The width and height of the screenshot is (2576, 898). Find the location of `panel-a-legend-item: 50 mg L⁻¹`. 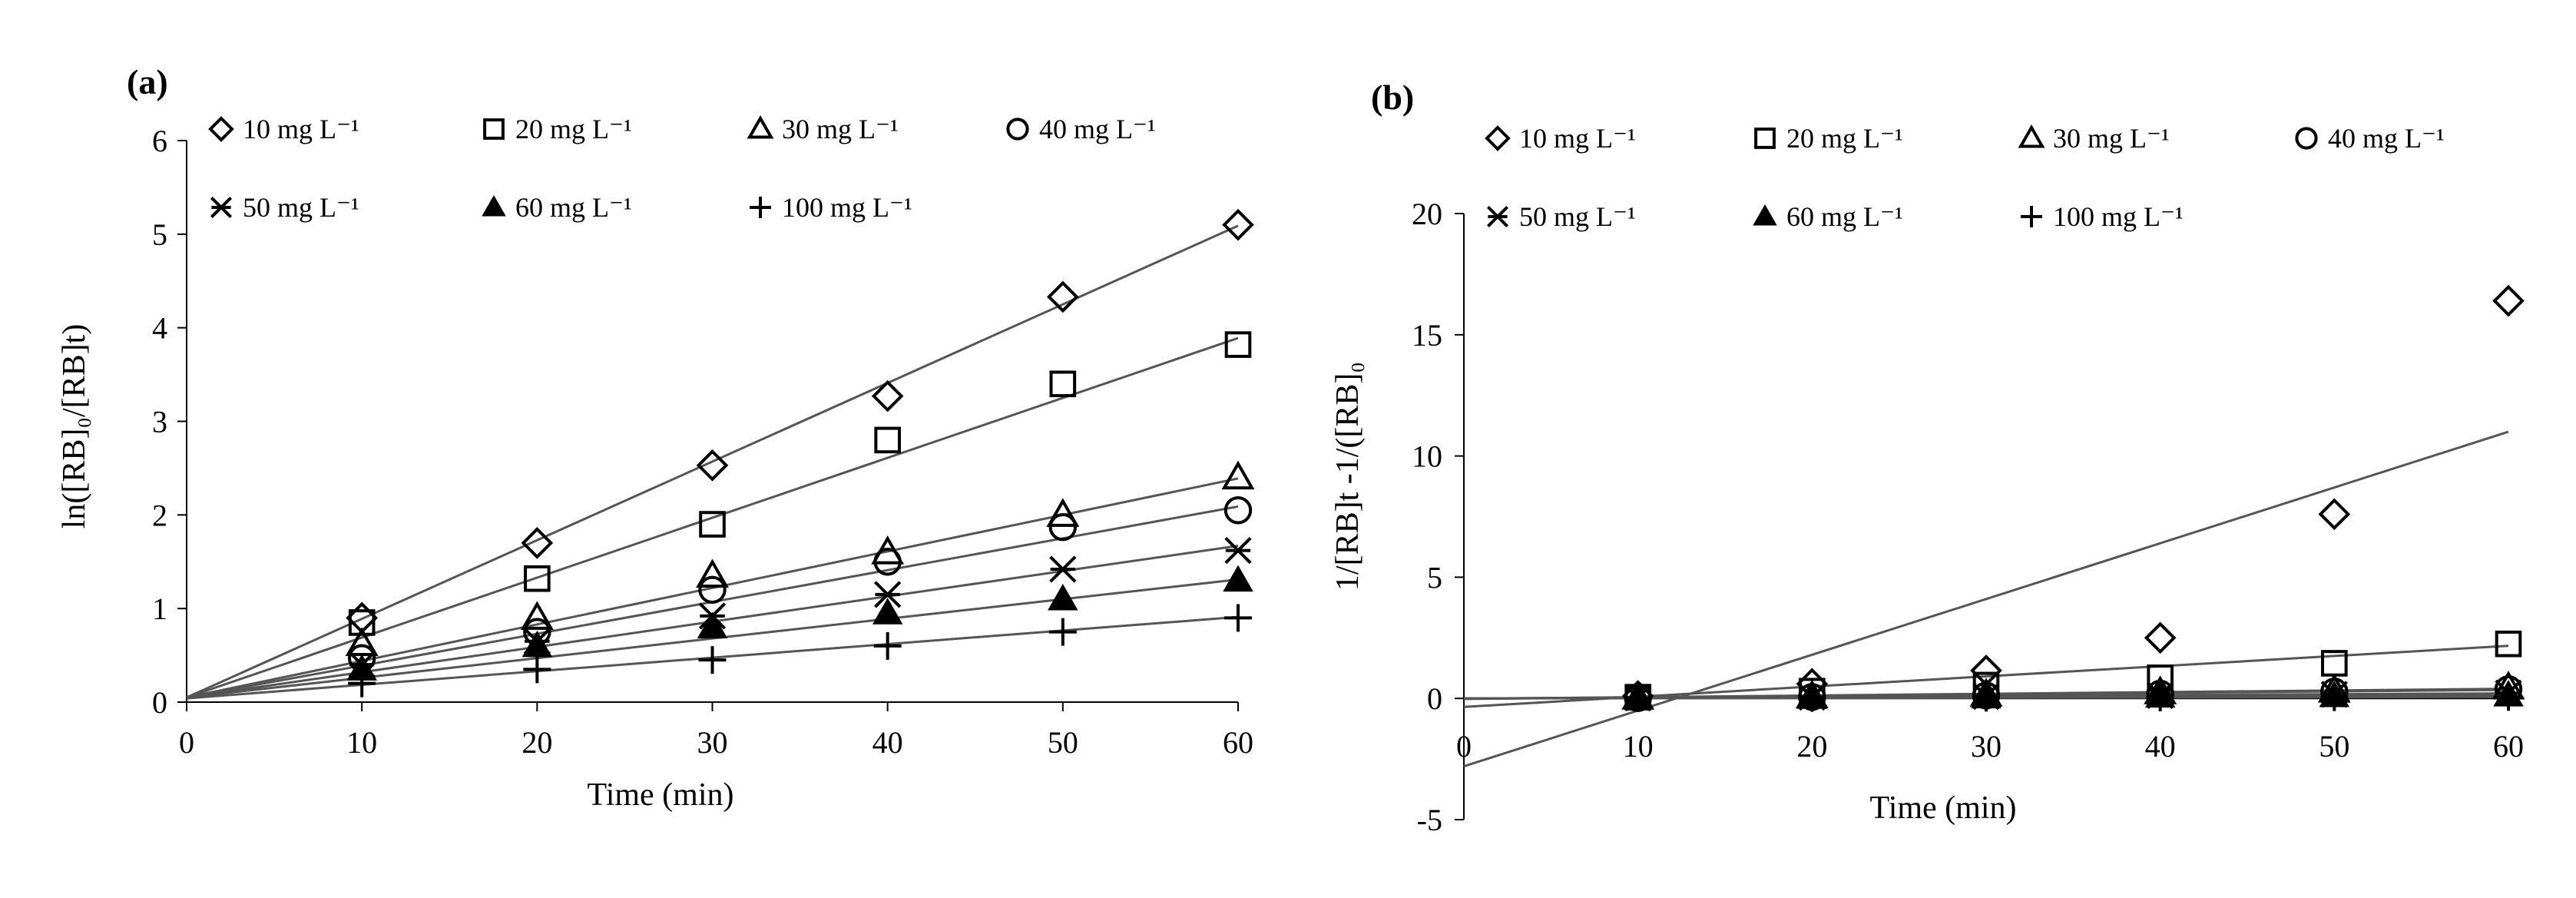

panel-a-legend-item: 50 mg L⁻¹ is located at coordinates (284, 207).